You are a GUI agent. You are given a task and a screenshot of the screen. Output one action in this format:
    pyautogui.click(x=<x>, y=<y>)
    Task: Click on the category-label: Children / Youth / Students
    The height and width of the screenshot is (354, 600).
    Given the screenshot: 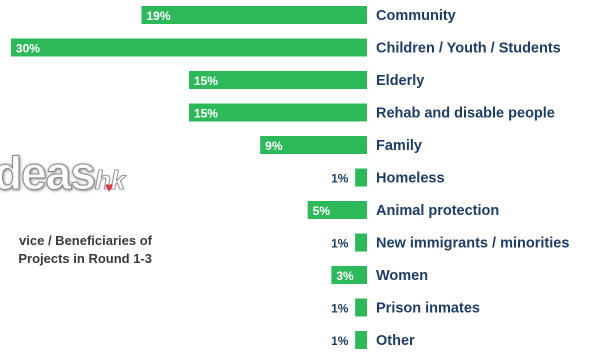 What is the action you would take?
    pyautogui.click(x=468, y=49)
    